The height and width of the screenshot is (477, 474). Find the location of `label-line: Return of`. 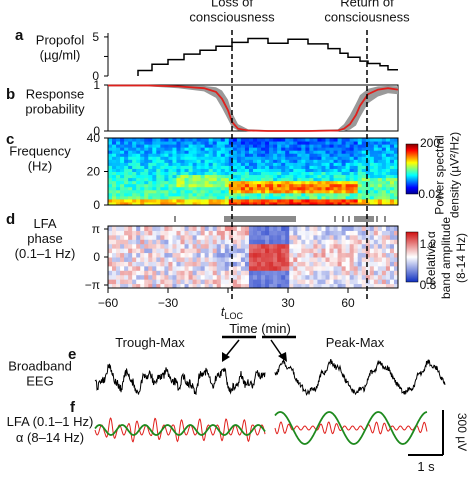

label-line: Return of is located at coordinates (367, 5).